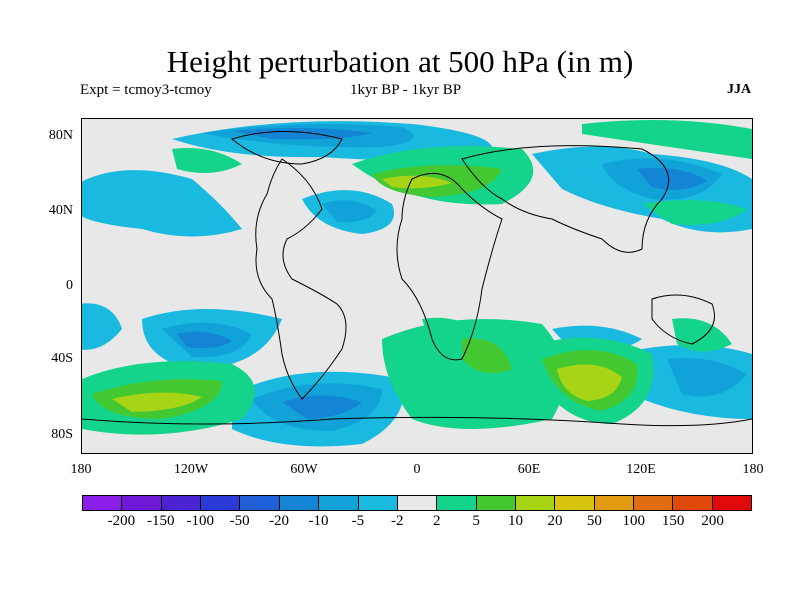 The image size is (800, 600). Describe the element at coordinates (60, 135) in the screenshot. I see `y-tick-80n: 80N` at that location.